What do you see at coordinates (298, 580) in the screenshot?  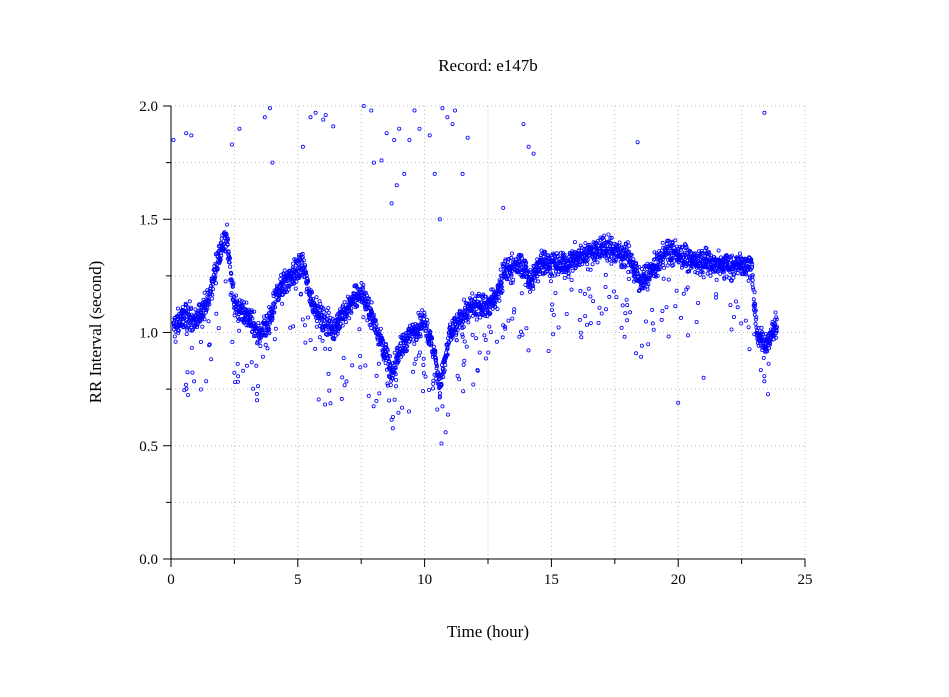 I see `x-tick-label: 5` at bounding box center [298, 580].